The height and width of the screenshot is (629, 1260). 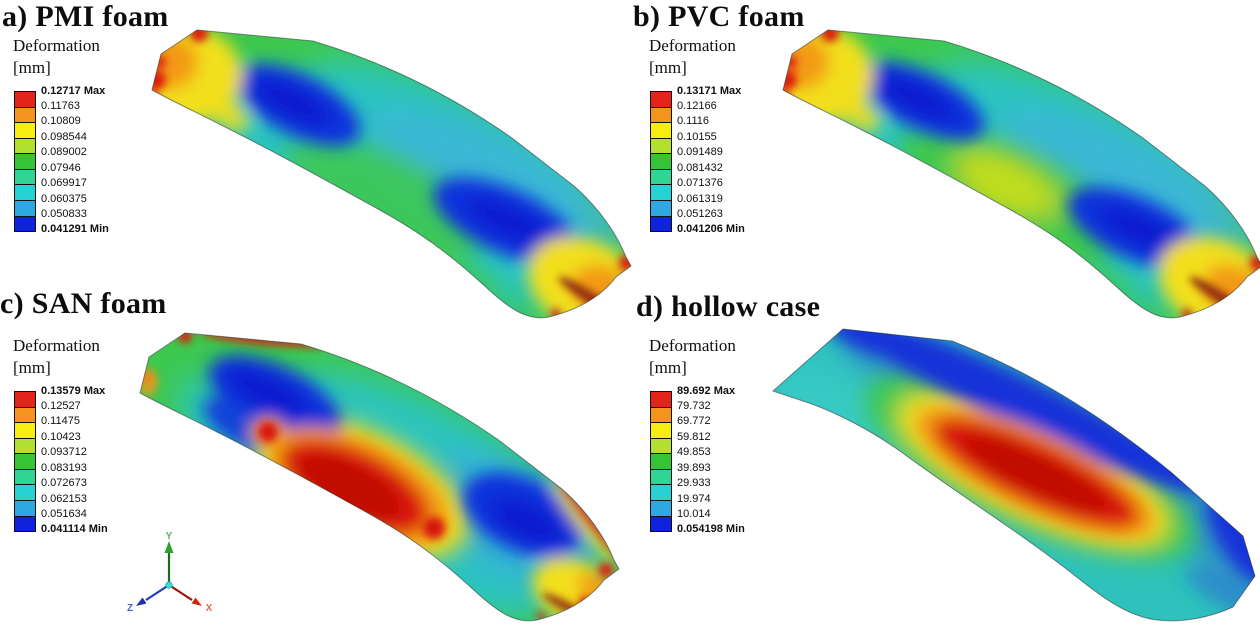 I want to click on scale-label-min: 0.041114 Min, so click(x=74, y=529).